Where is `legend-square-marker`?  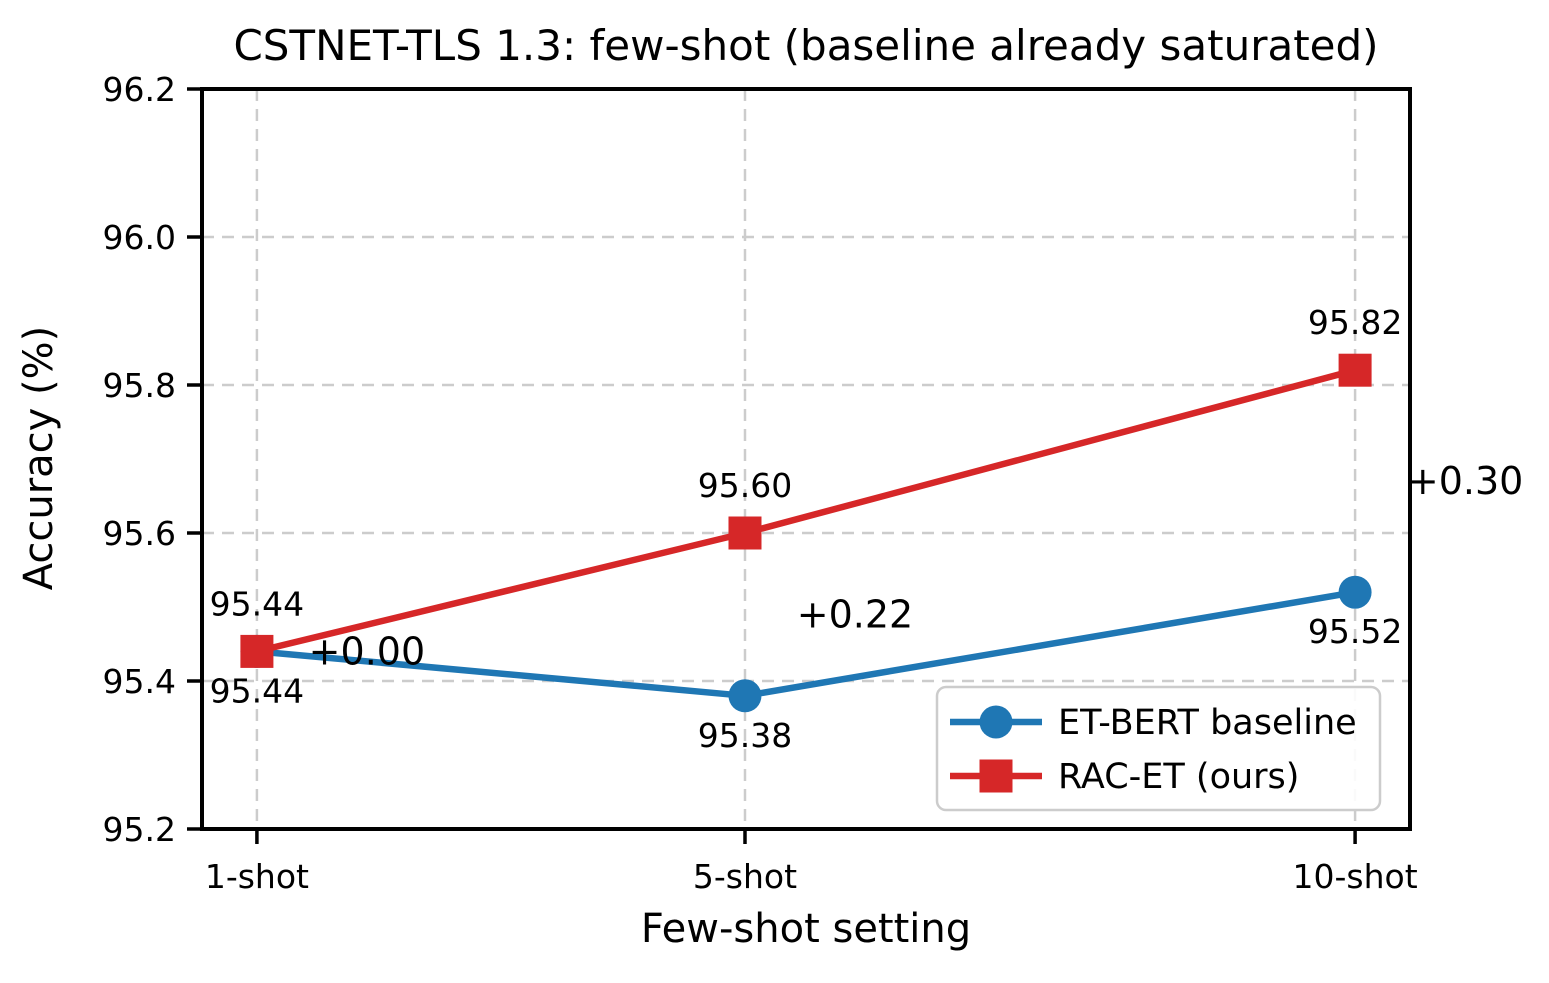 legend-square-marker is located at coordinates (996, 776).